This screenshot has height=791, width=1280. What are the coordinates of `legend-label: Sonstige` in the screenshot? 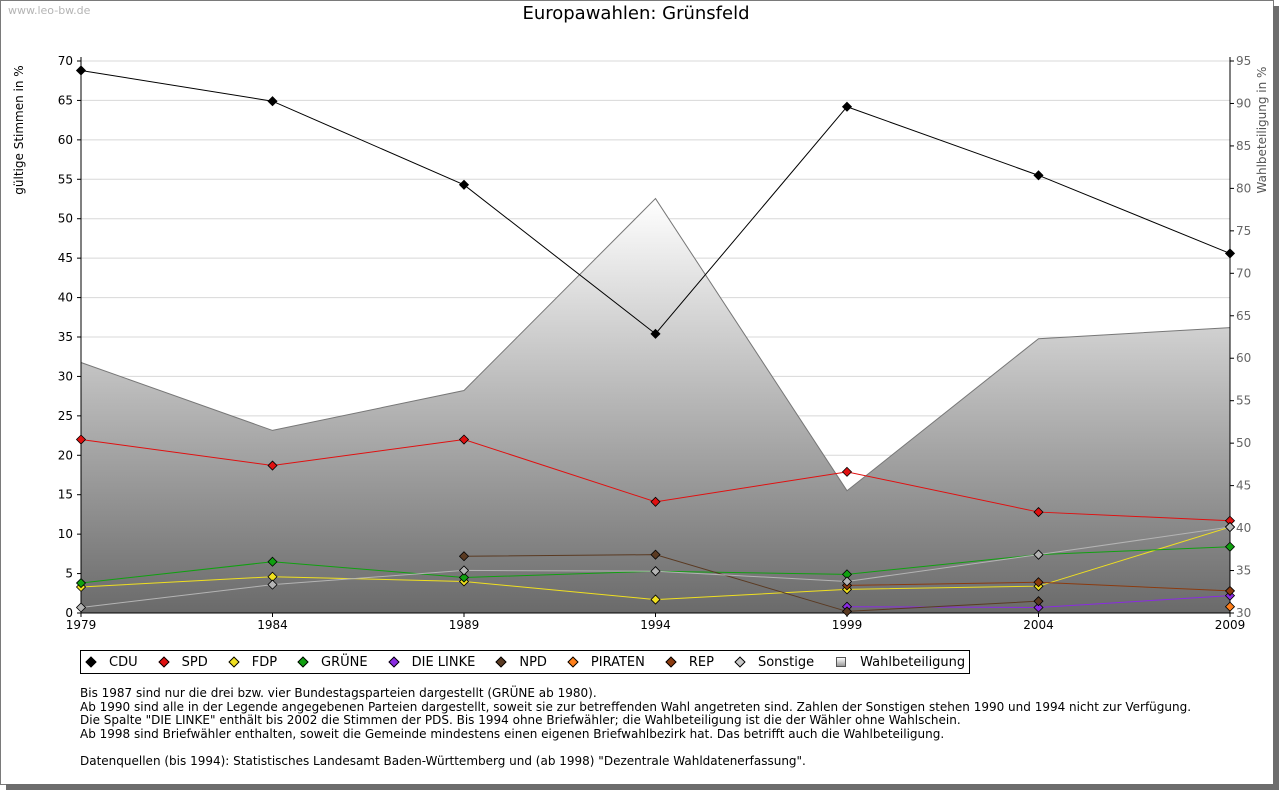 It's located at (786, 662).